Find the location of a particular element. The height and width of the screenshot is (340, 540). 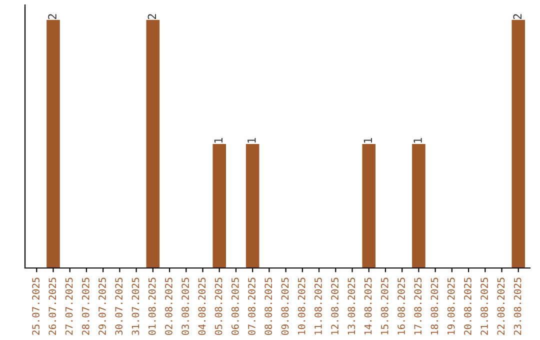

x-tick-label: 06.08.2025 is located at coordinates (235, 306).